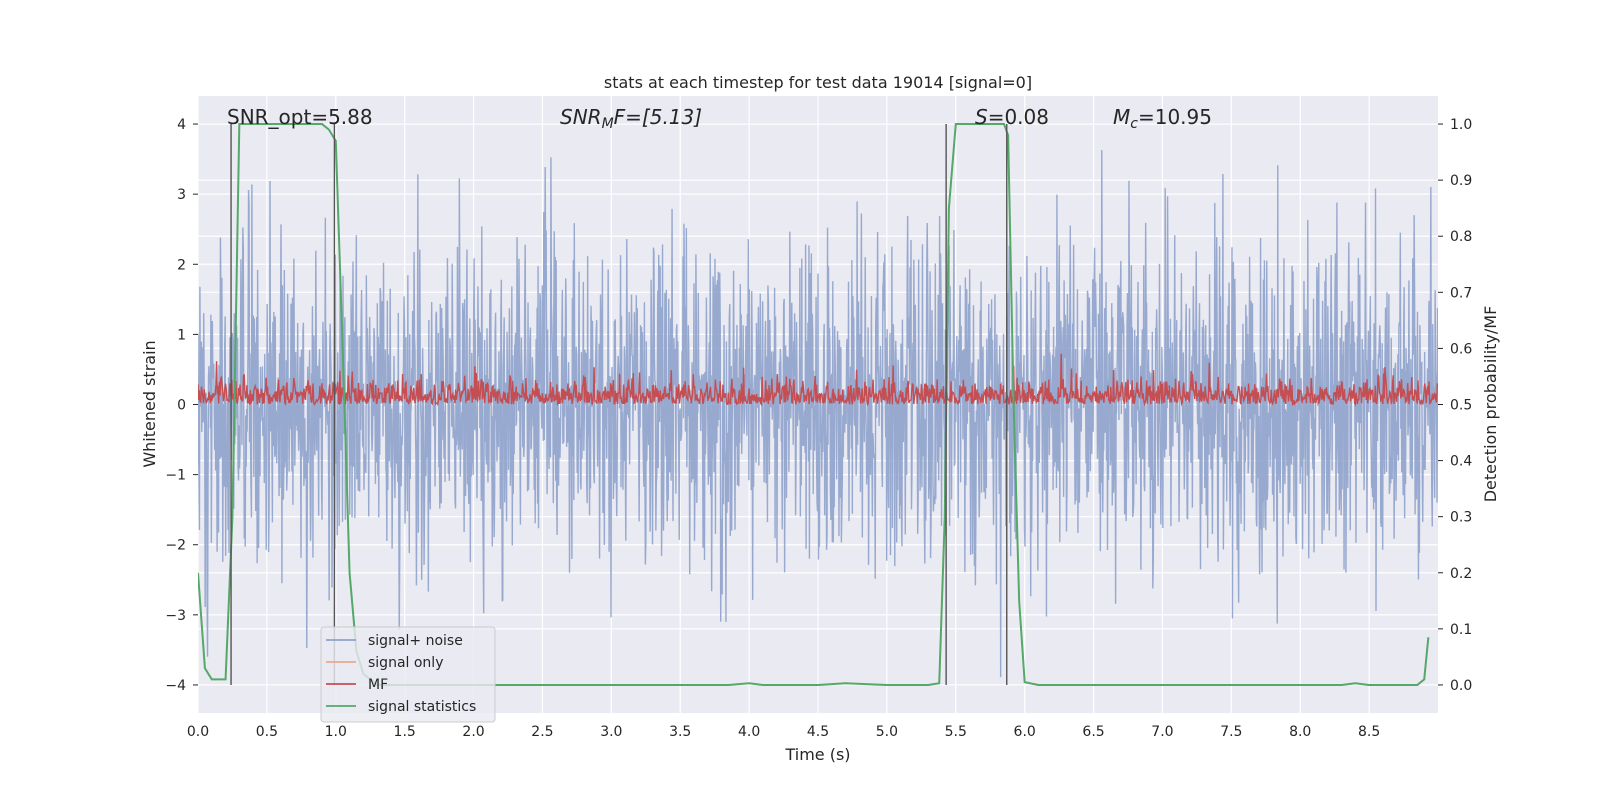 This screenshot has width=1600, height=800. Describe the element at coordinates (1461, 406) in the screenshot. I see `y-right-tick-label: 0.5` at that location.